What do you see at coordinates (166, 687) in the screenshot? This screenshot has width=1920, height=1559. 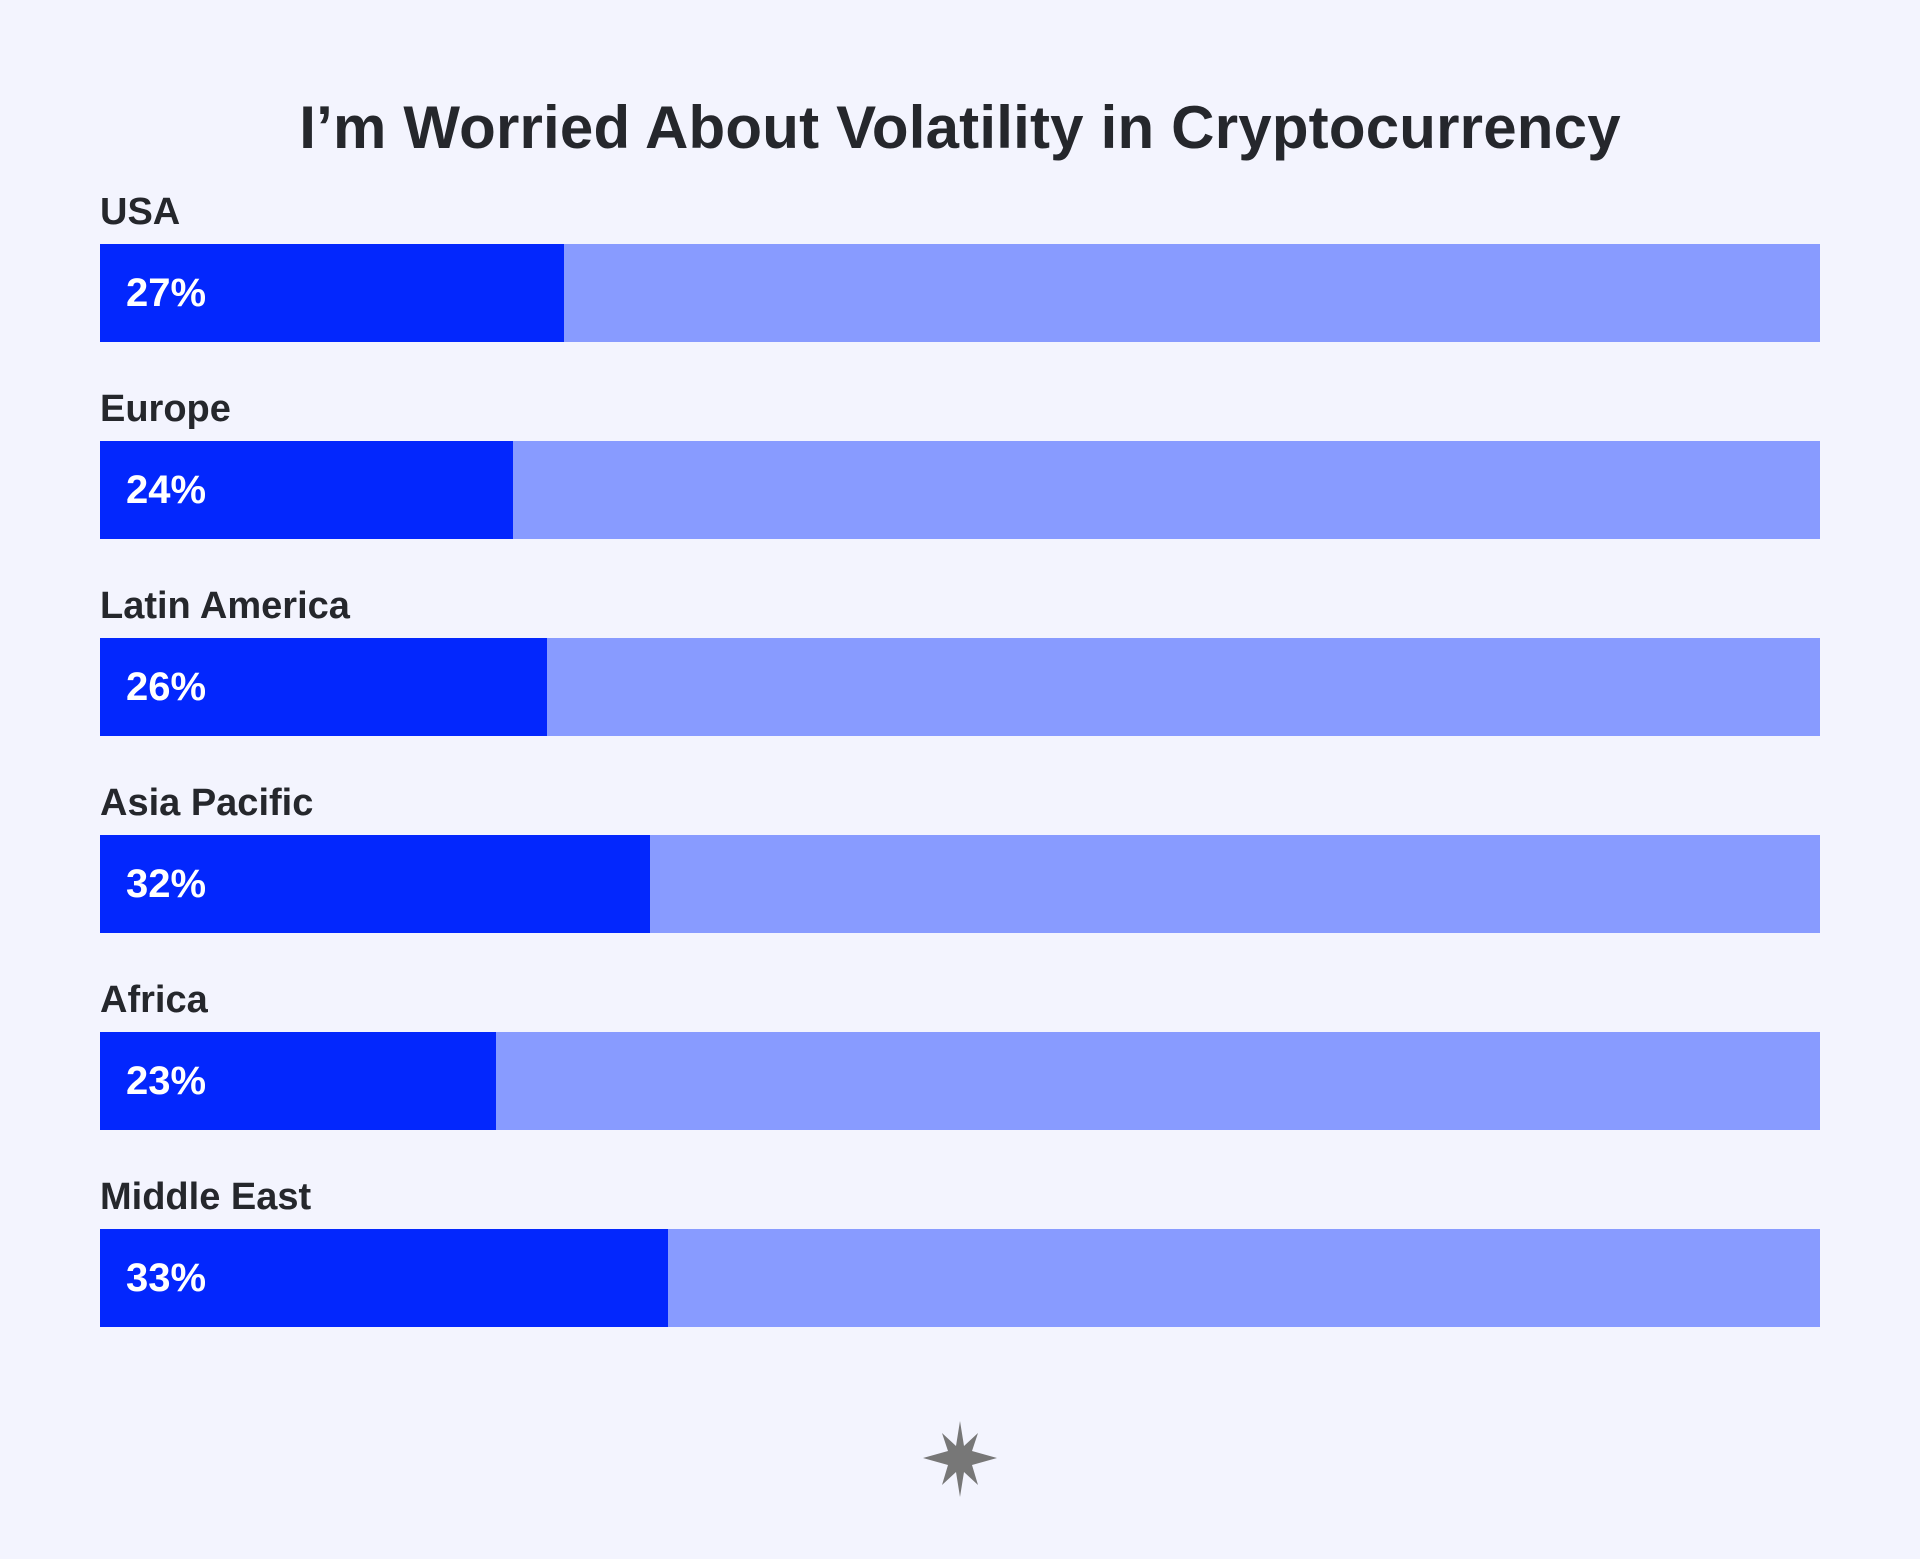 I see `value-label: 26%` at bounding box center [166, 687].